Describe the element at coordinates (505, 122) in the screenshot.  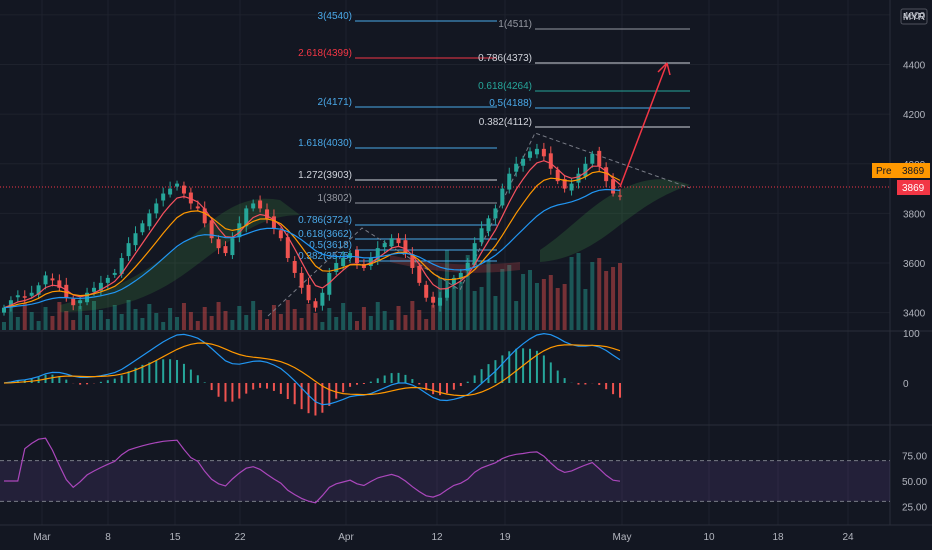
I see `fib-level-label: 0.382(4112)` at that location.